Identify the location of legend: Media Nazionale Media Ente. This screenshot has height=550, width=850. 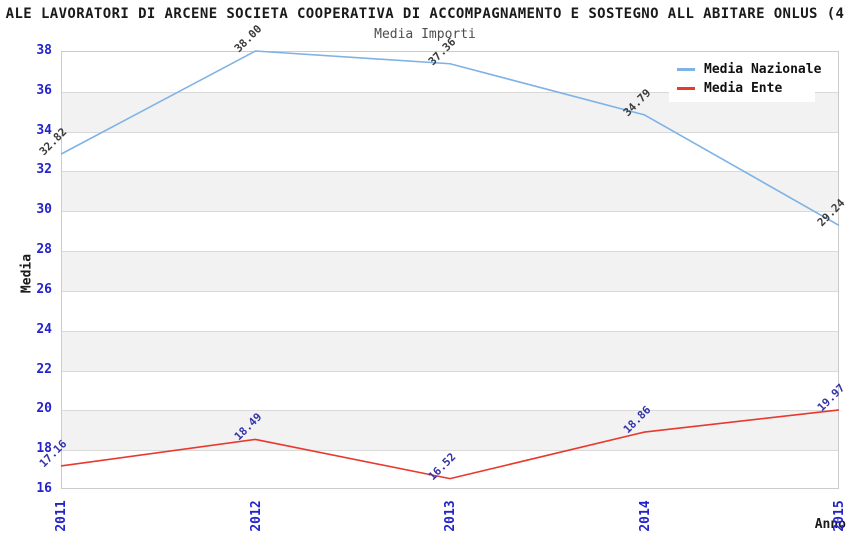
(745, 79).